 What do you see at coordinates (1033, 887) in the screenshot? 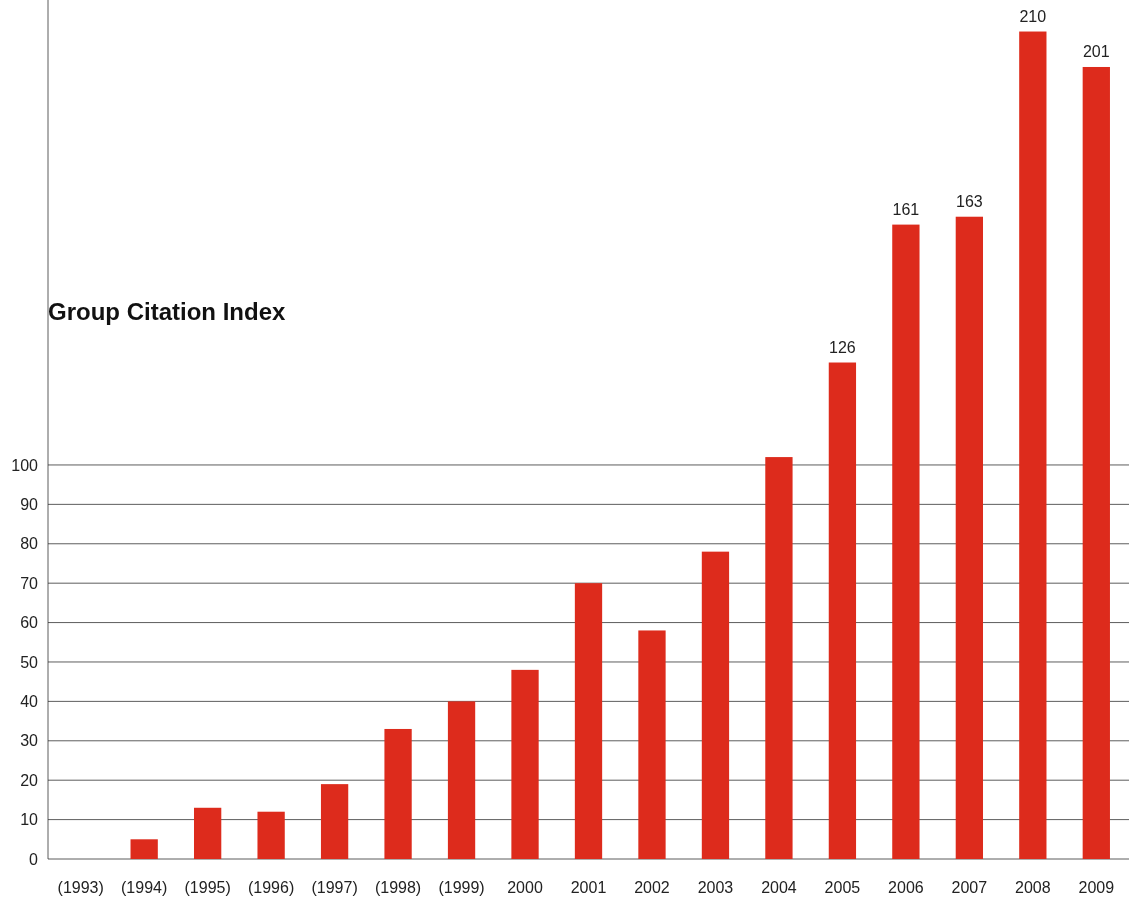
I see `x-tick-label: 2008` at bounding box center [1033, 887].